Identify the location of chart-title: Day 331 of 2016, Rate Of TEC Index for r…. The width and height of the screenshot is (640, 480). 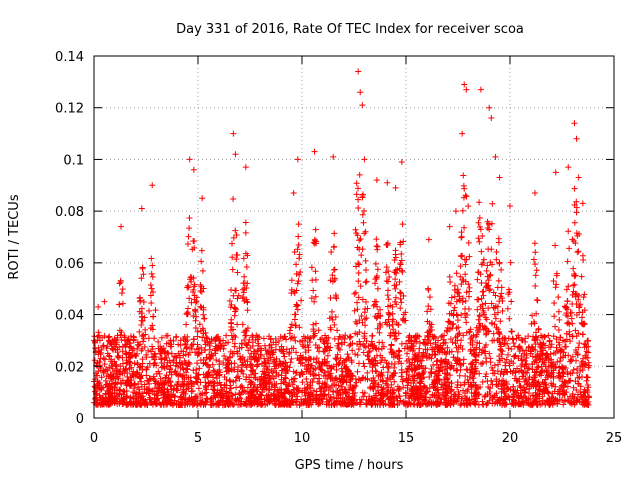
(350, 29).